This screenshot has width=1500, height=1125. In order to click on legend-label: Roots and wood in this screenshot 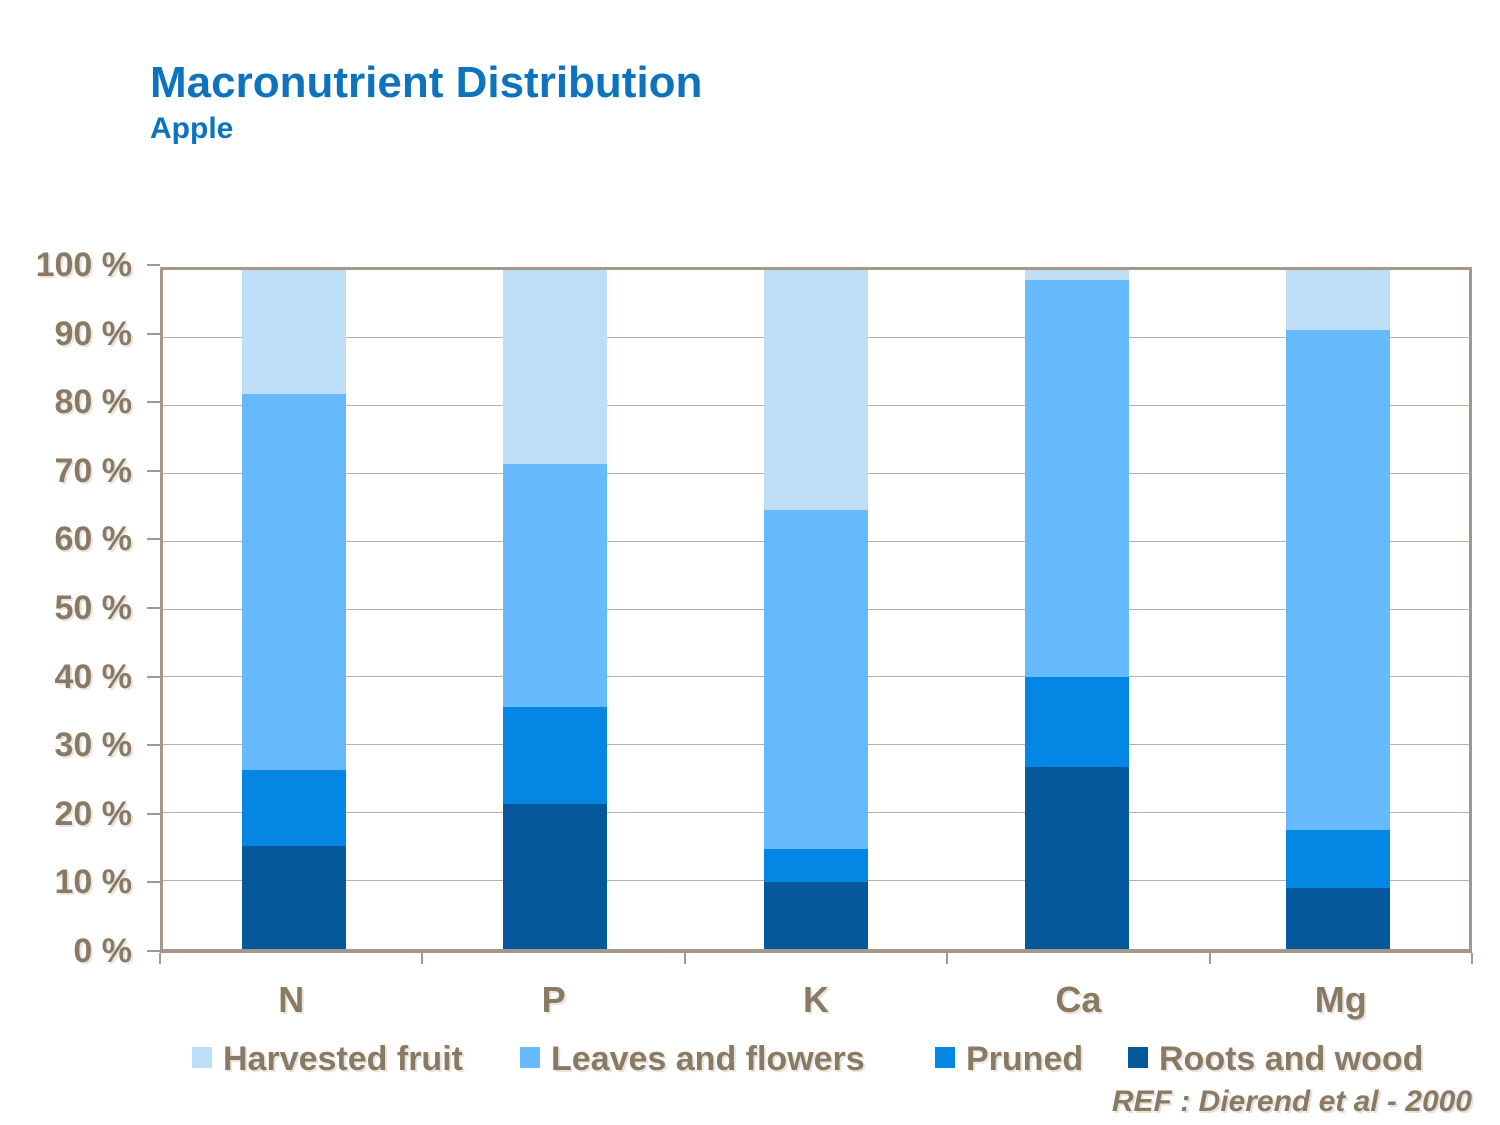, I will do `click(1291, 1059)`.